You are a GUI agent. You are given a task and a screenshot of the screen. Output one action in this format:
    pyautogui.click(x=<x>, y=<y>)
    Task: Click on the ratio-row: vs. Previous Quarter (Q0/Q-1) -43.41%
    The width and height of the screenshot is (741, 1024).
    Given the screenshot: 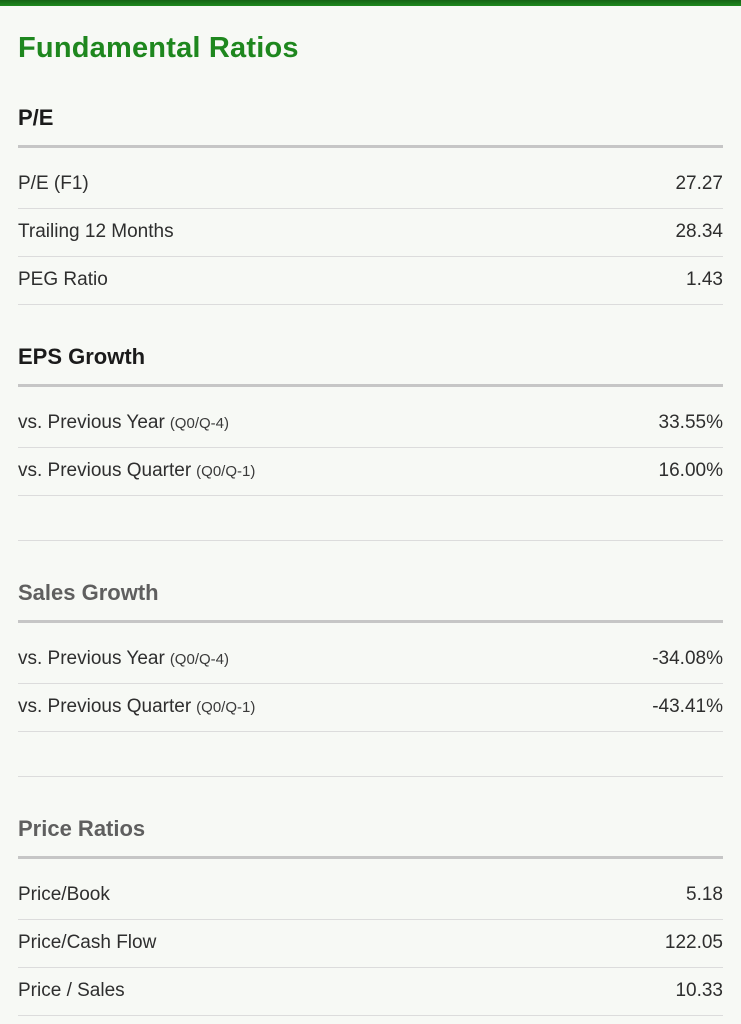 What is the action you would take?
    pyautogui.click(x=370, y=708)
    